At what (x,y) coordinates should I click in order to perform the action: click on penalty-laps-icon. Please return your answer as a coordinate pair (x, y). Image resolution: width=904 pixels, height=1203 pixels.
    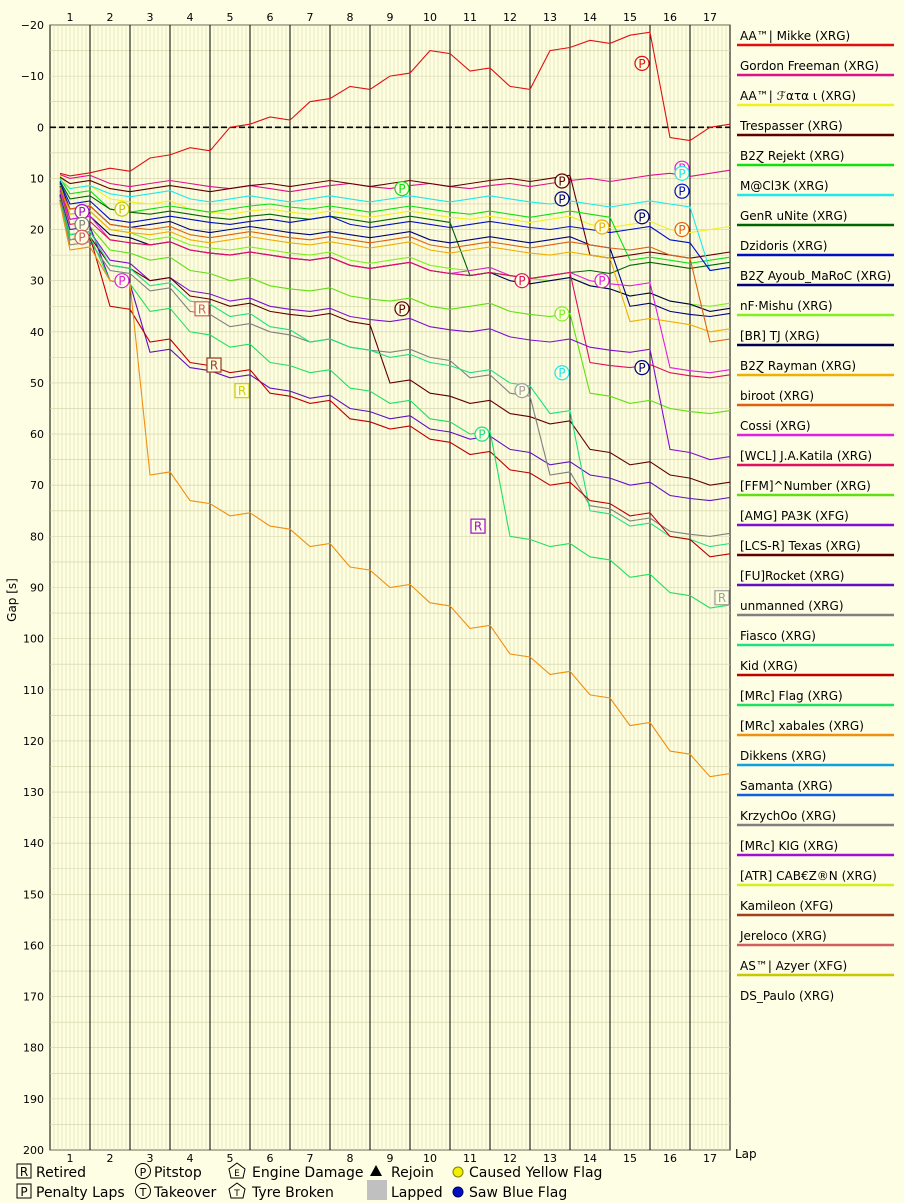
    Looking at the image, I should click on (24, 1191).